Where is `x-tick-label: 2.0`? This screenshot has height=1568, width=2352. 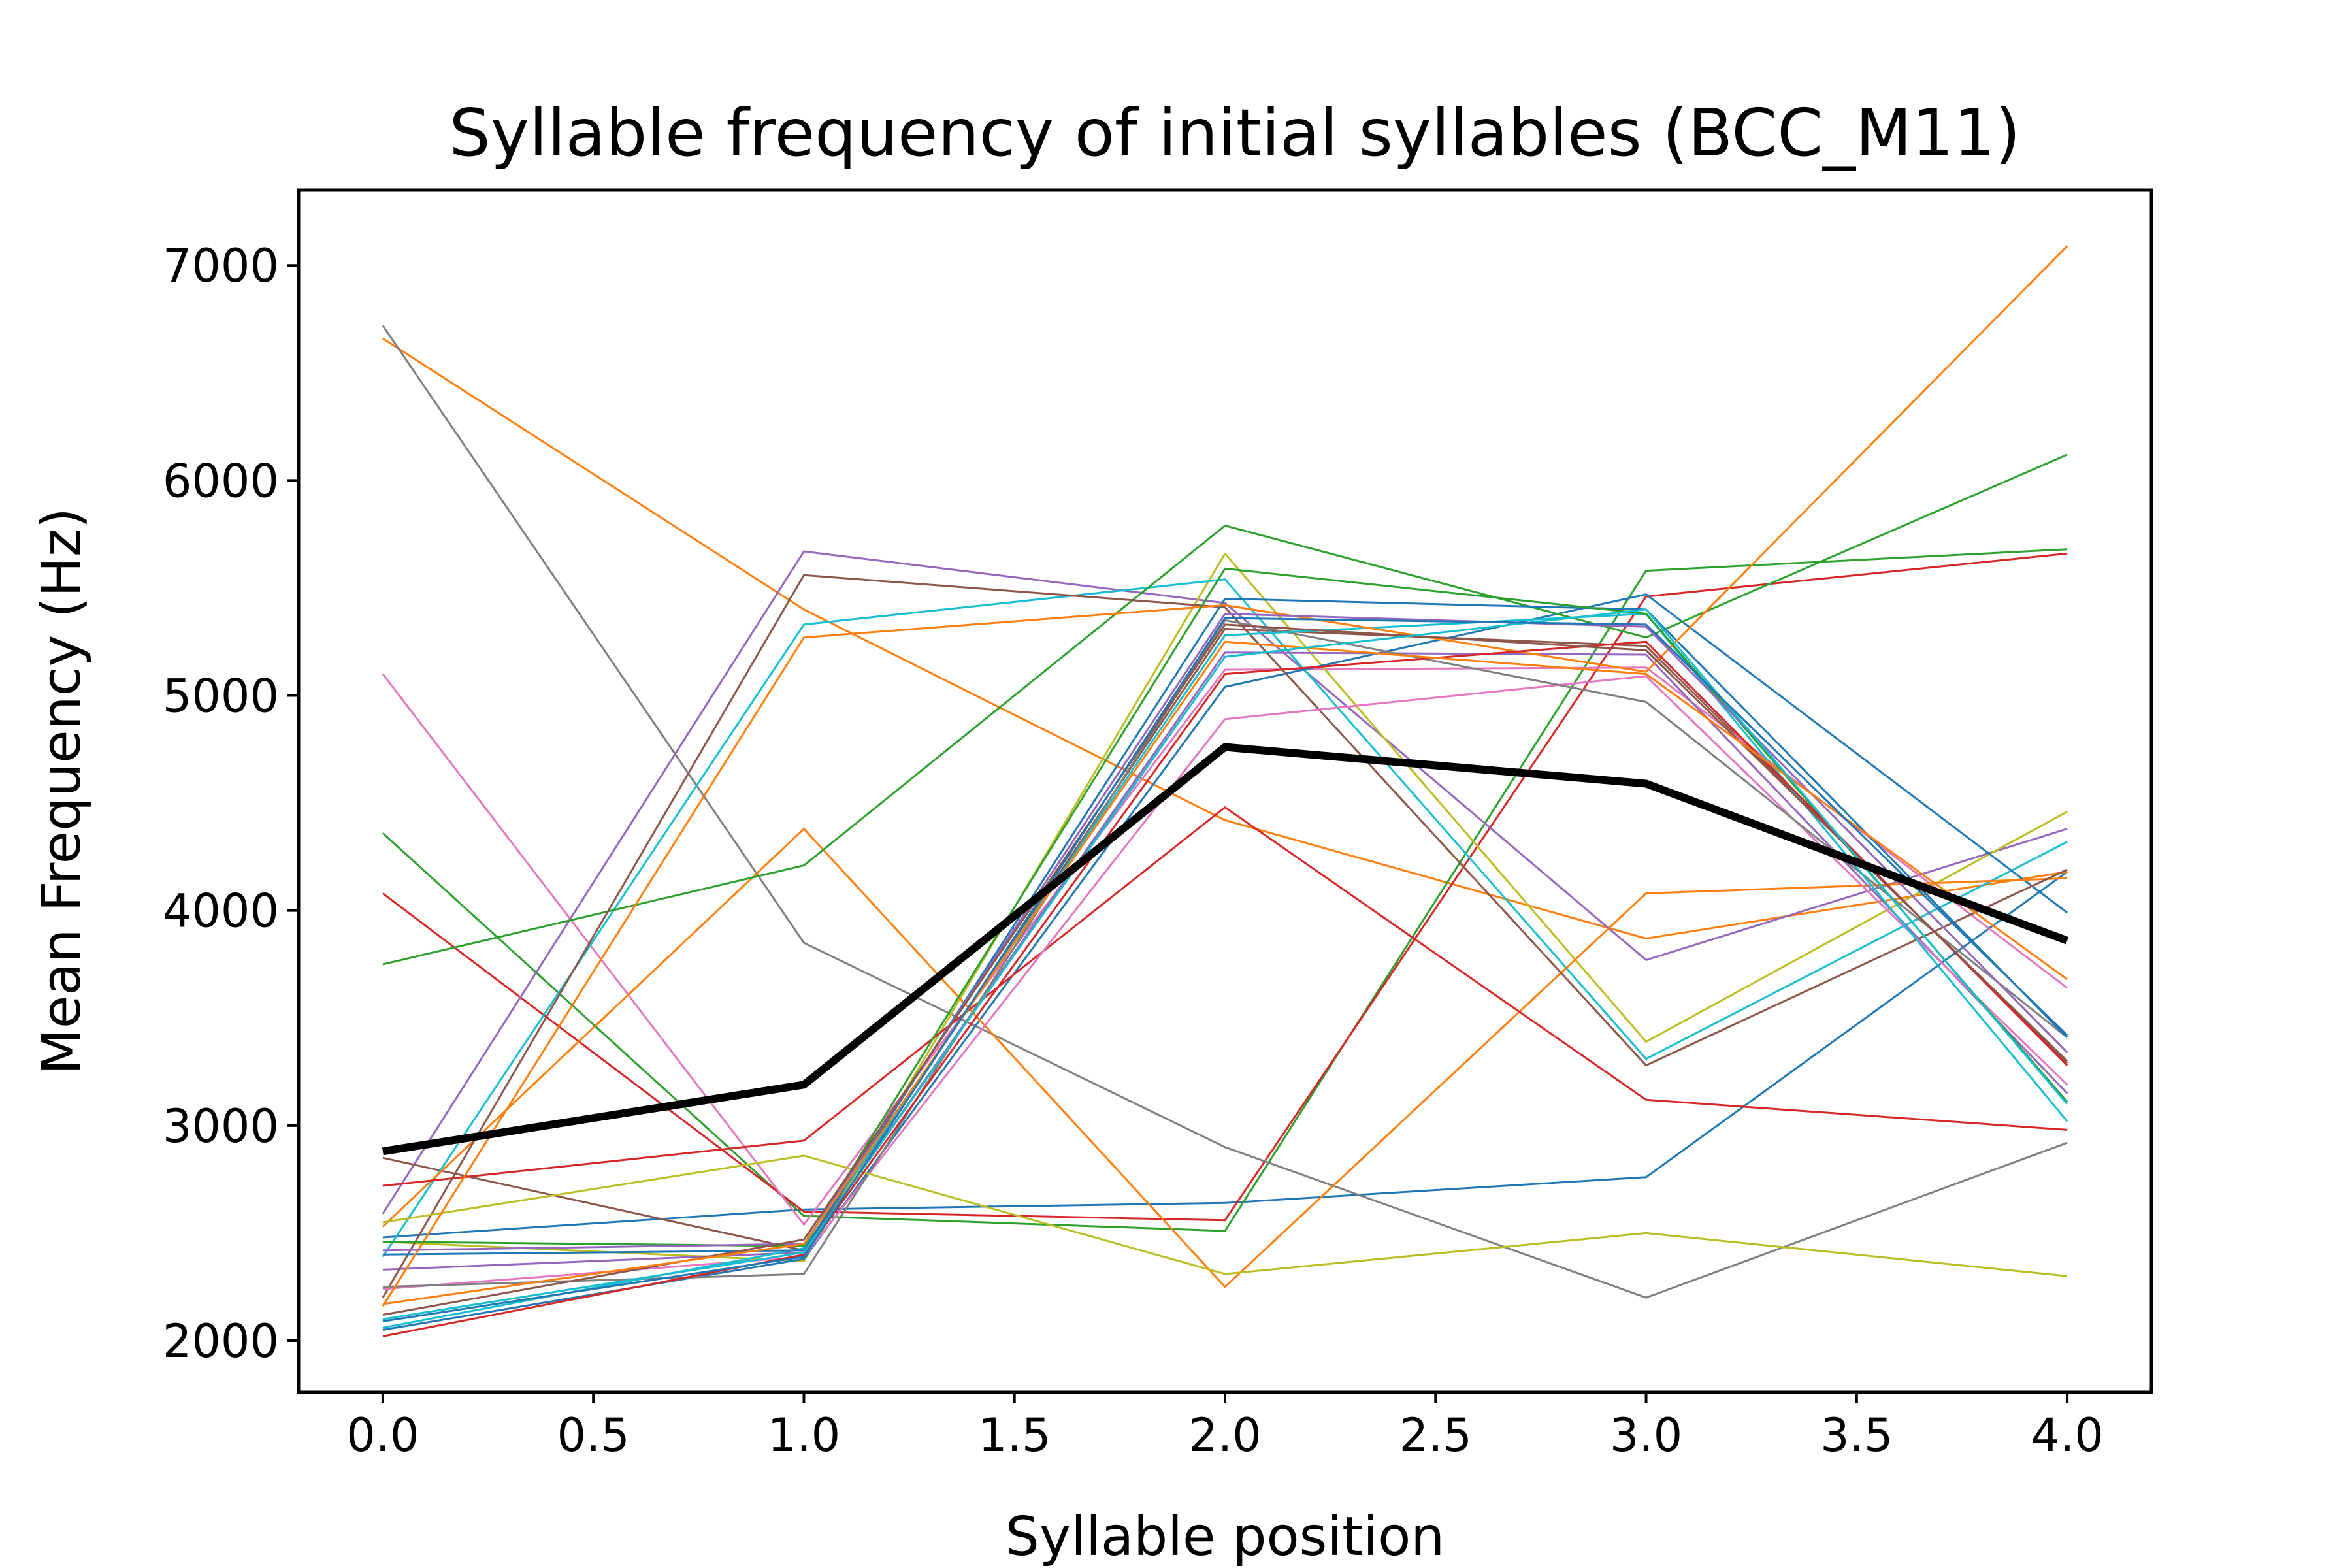
x-tick-label: 2.0 is located at coordinates (1224, 1435).